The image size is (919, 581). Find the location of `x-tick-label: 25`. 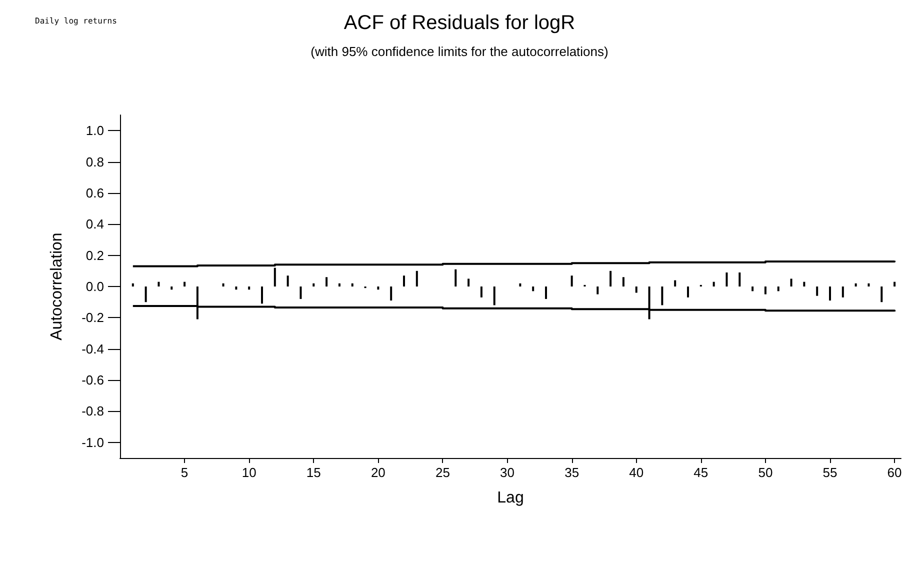

x-tick-label: 25 is located at coordinates (442, 472).